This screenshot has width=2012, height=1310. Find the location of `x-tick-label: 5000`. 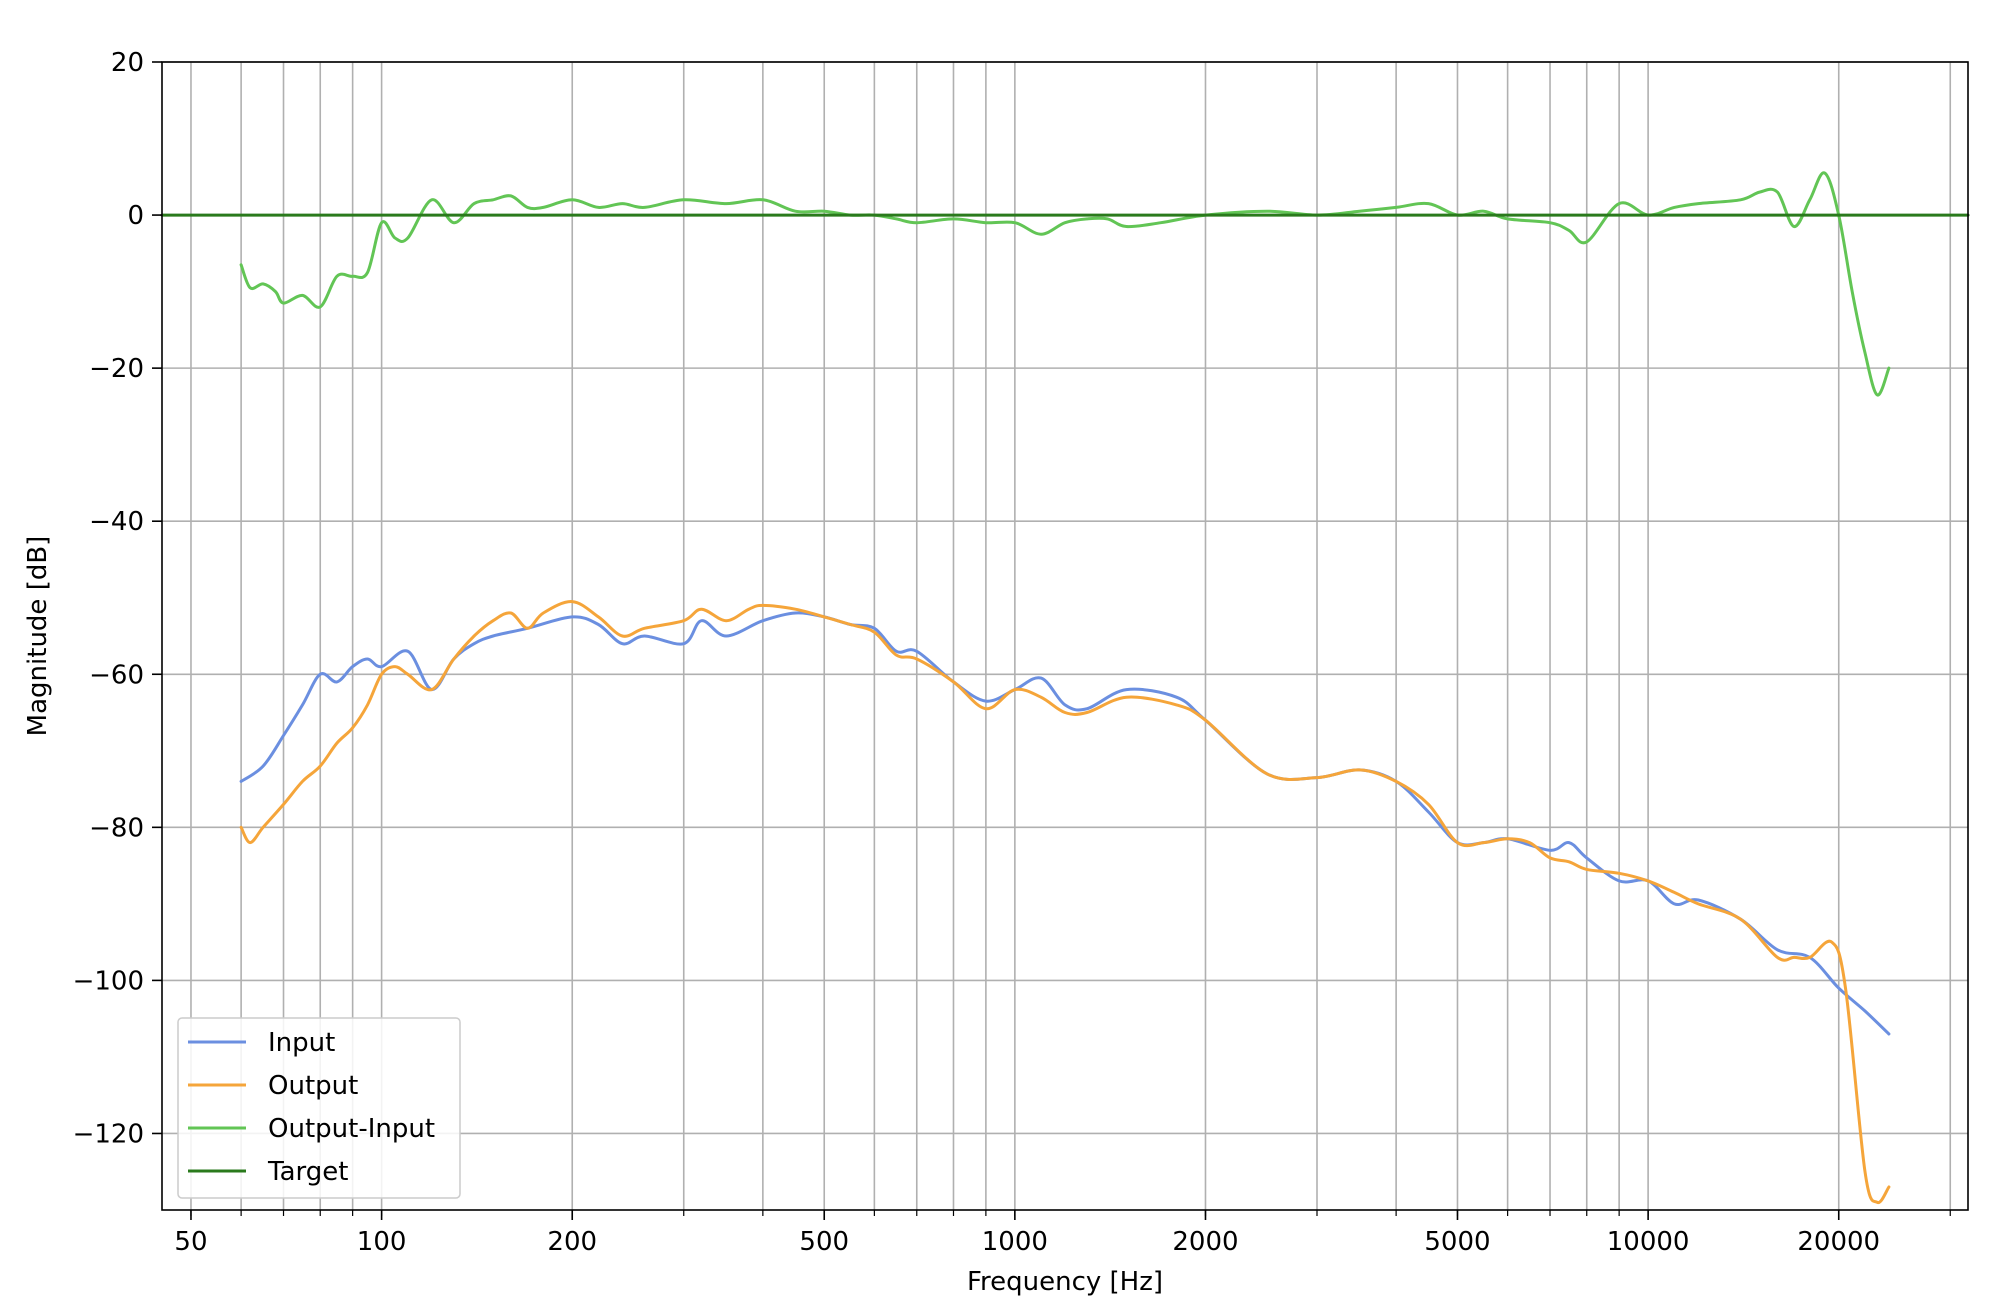

x-tick-label: 5000 is located at coordinates (1457, 1242).